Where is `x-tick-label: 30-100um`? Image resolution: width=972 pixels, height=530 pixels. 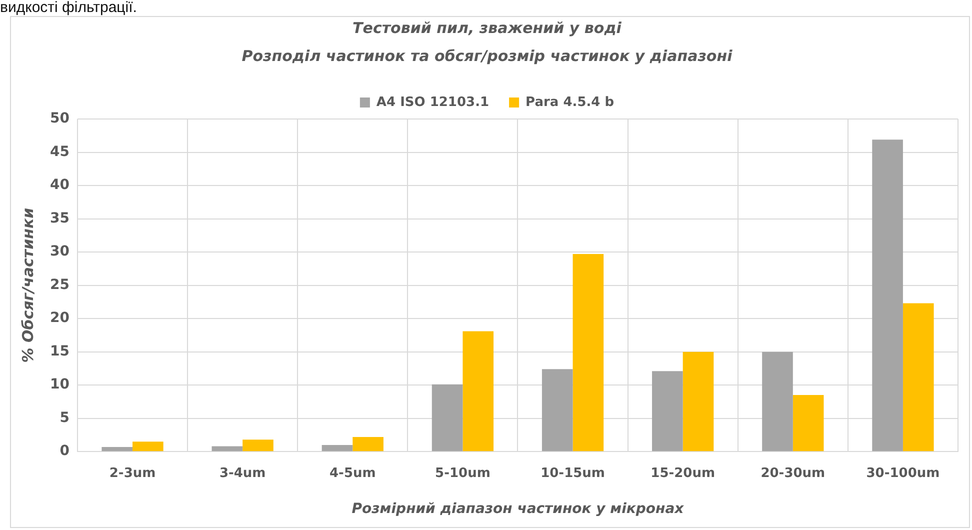
x-tick-label: 30-100um is located at coordinates (903, 473).